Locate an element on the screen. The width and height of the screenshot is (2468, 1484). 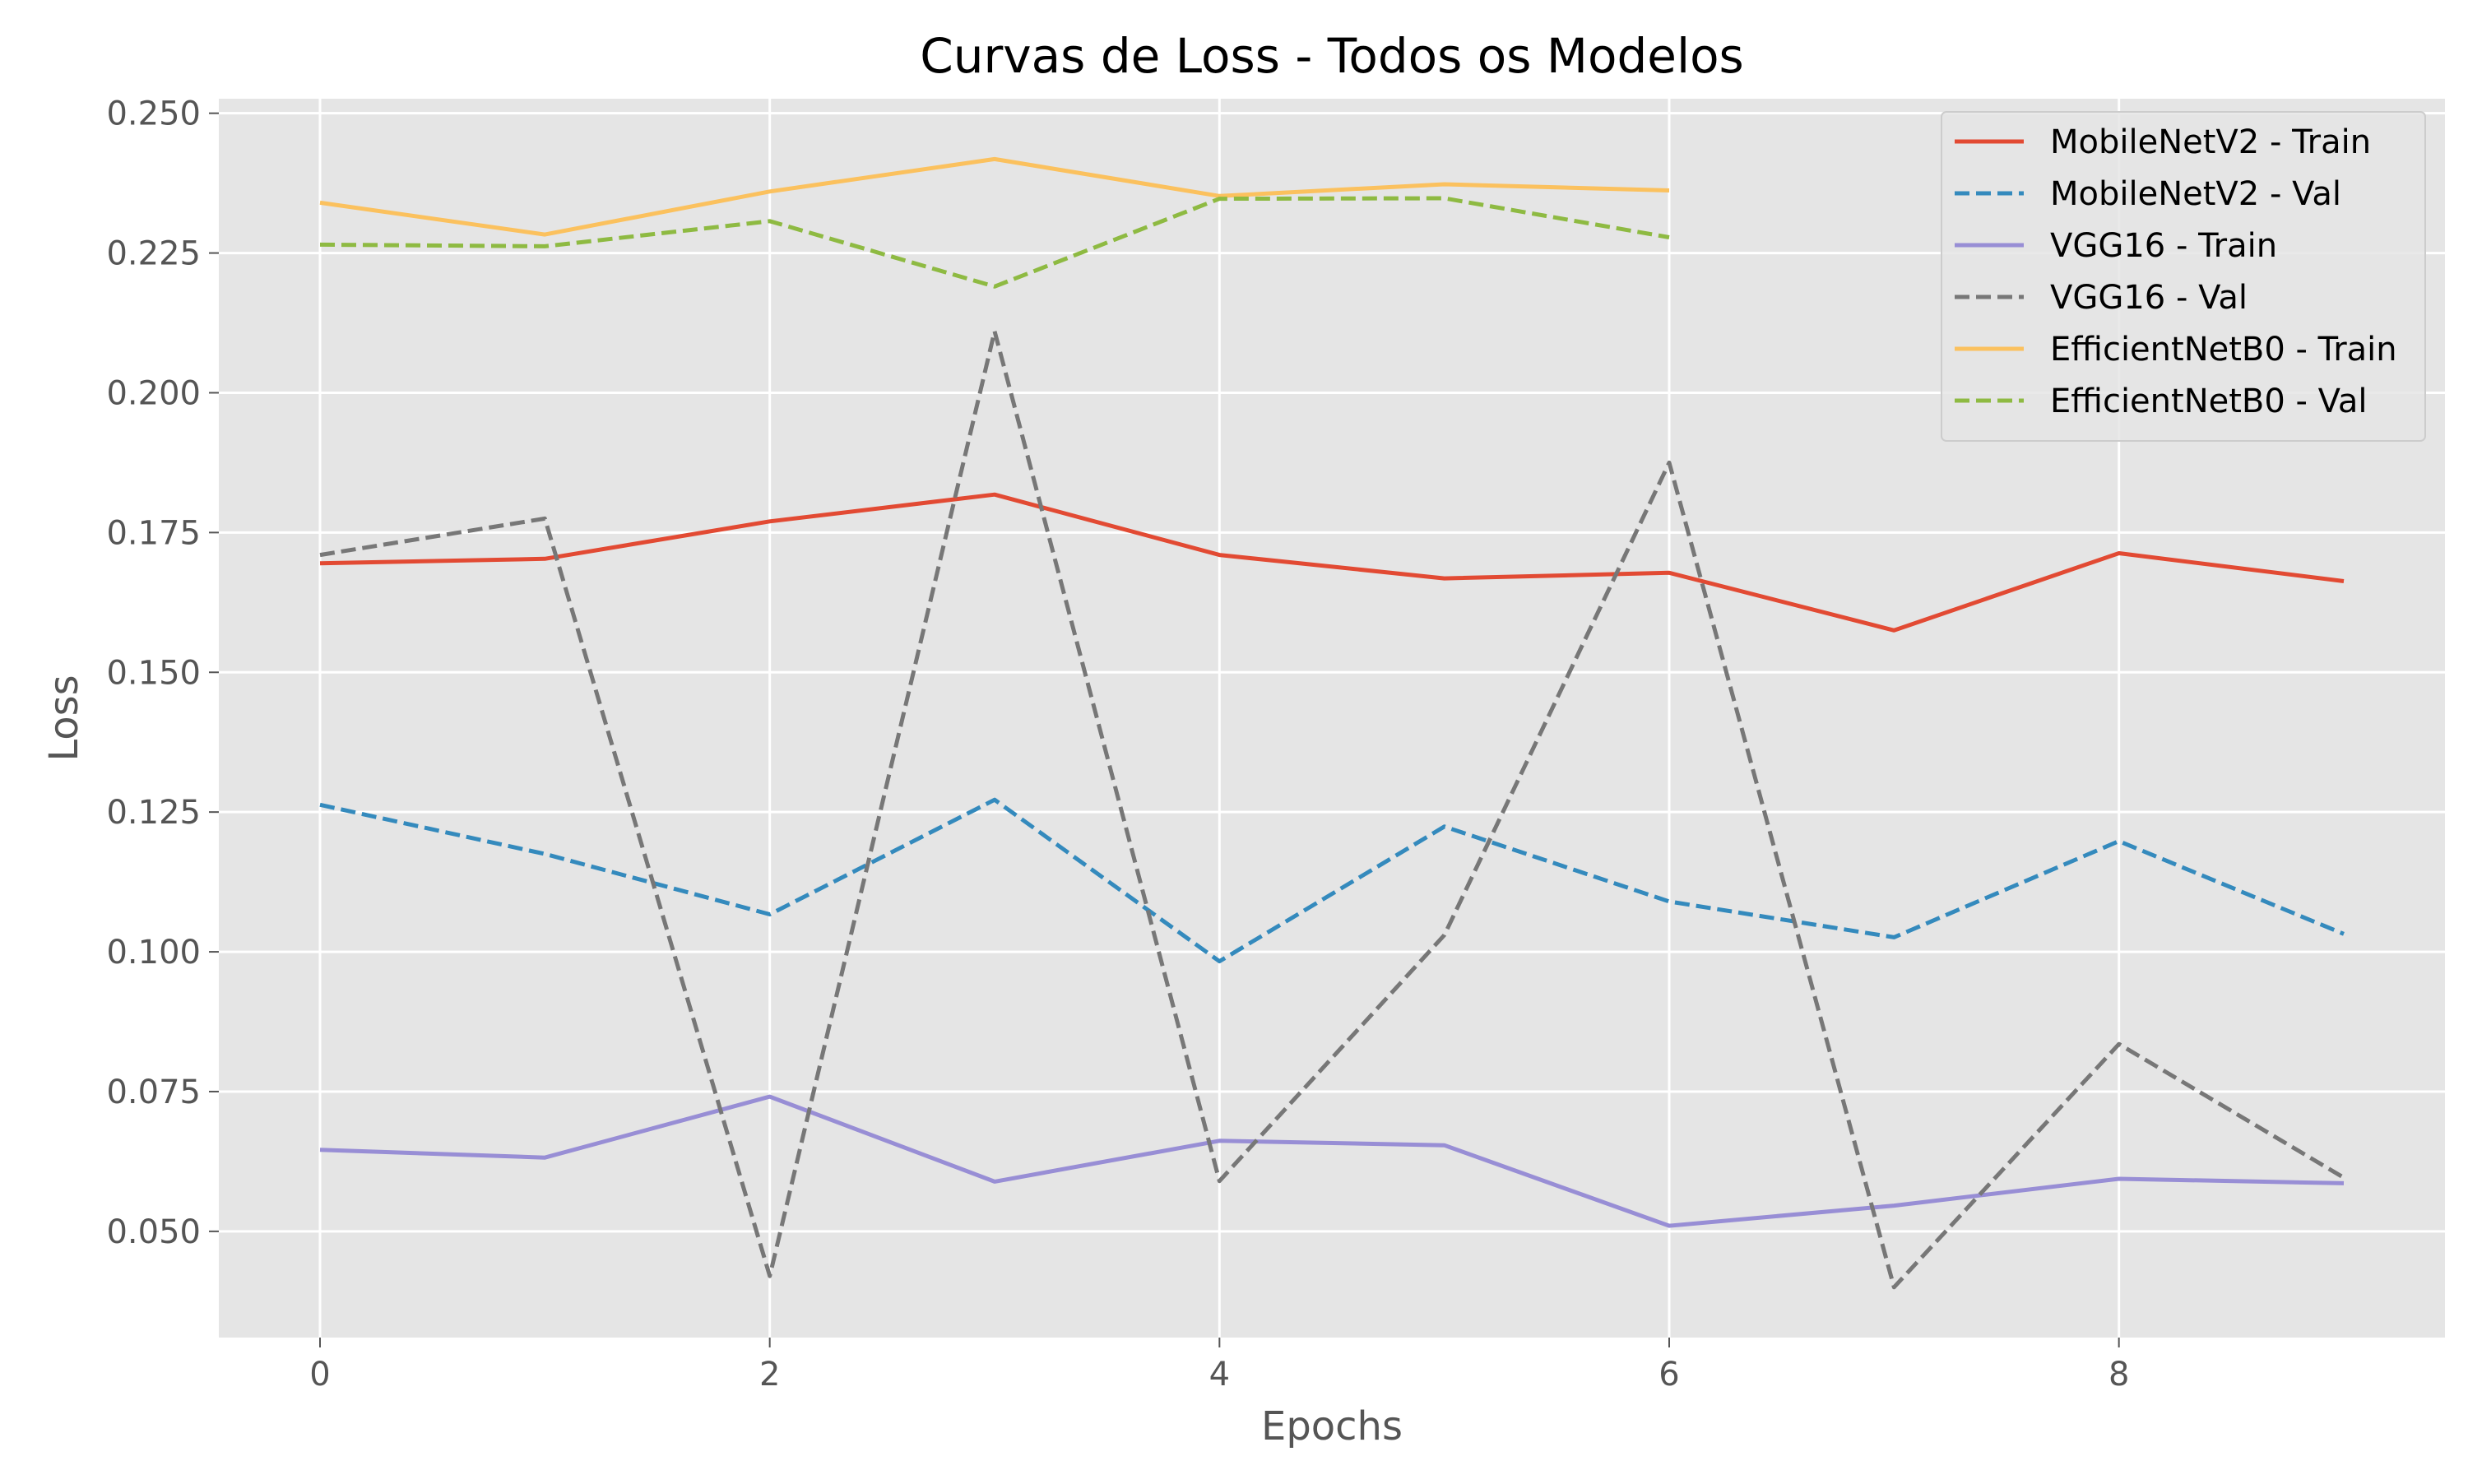
legend-label: EfficientNetB0 - Train is located at coordinates (2223, 350).